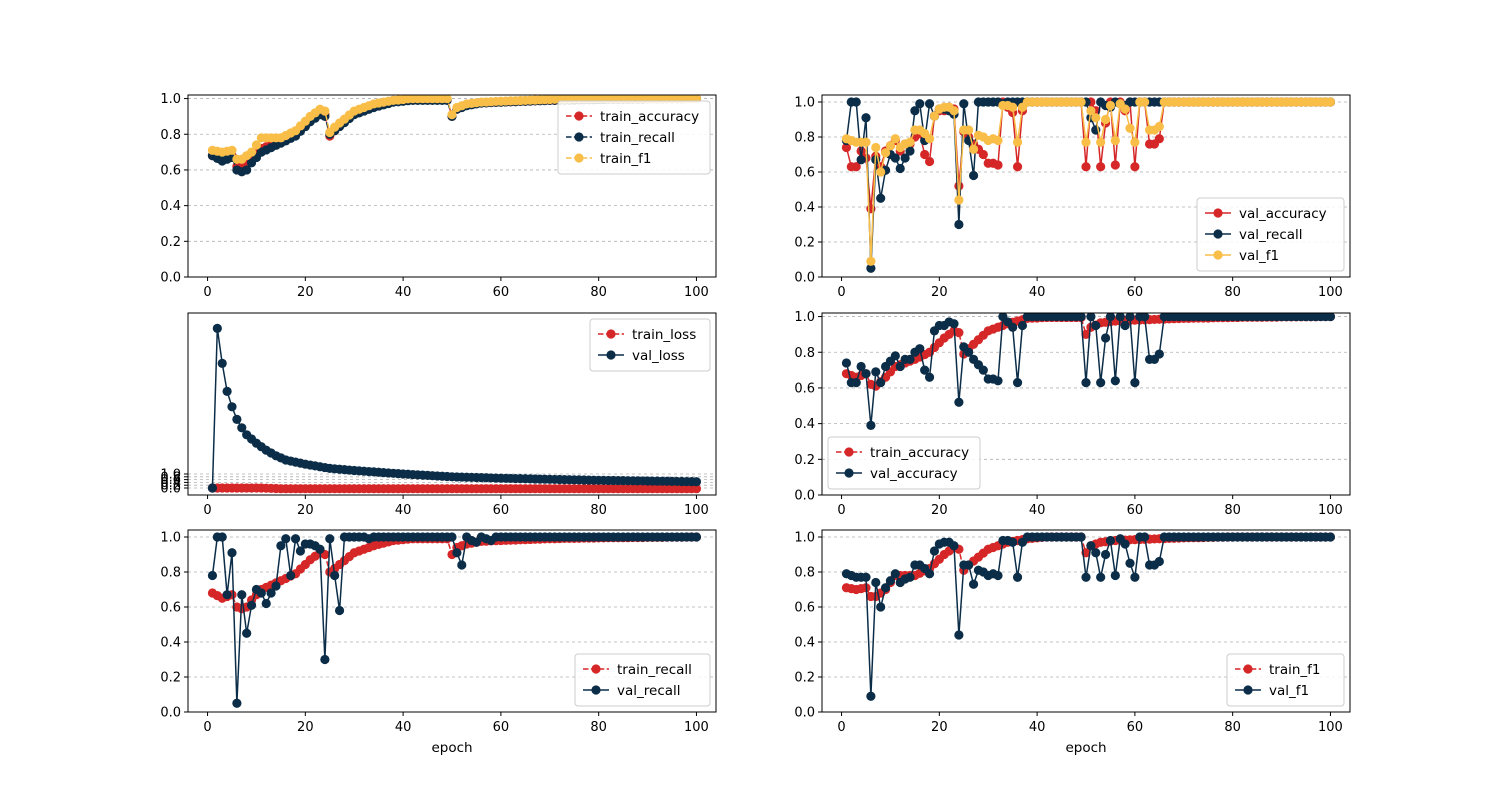 This screenshot has width=1500, height=800. I want to click on legend: train_recall val_recall, so click(642, 680).